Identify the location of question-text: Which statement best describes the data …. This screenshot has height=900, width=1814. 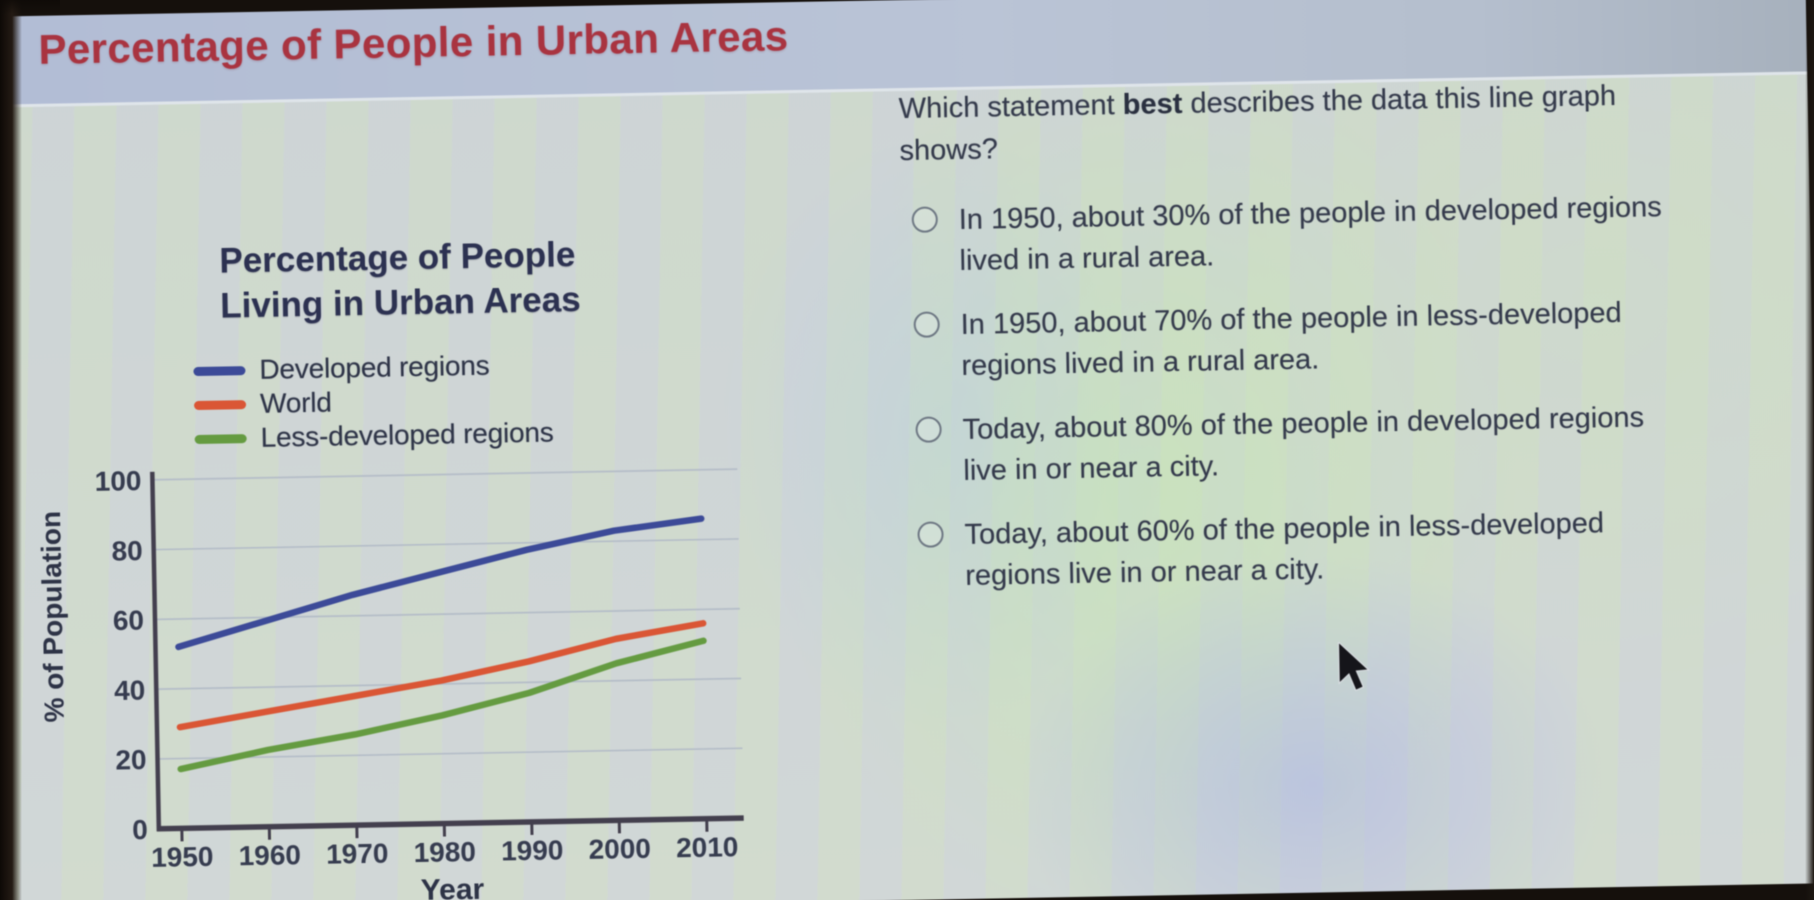
(1278, 123).